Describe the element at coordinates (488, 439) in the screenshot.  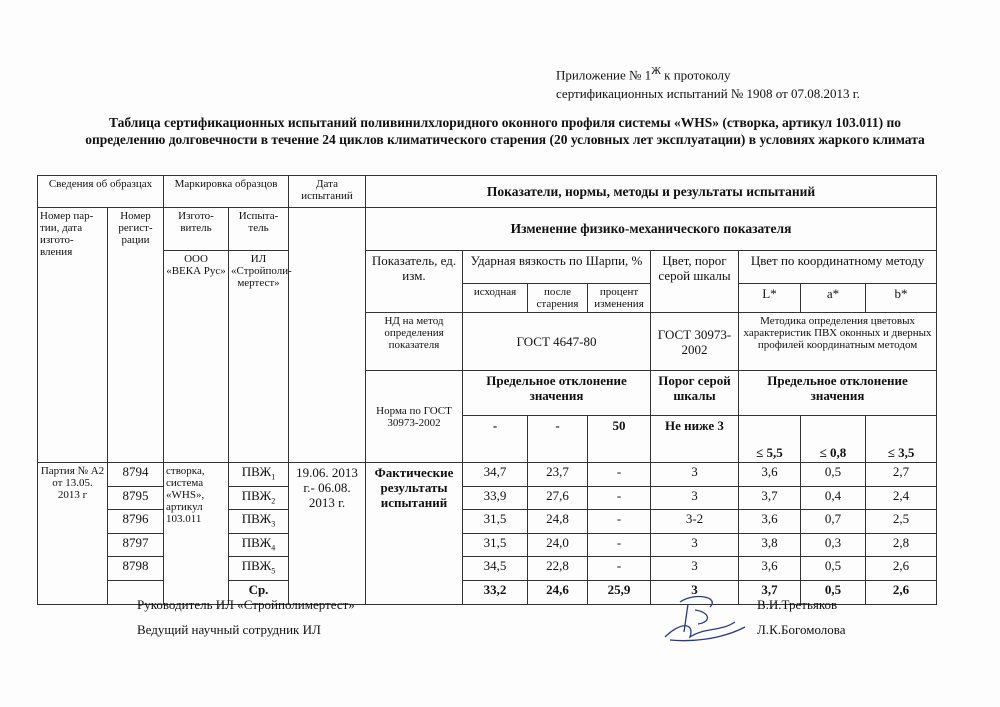
I see `norms-row: - -50 Не ниже 3 ≤ 5,5 ≤ 0,8 ≤ 3,5` at that location.